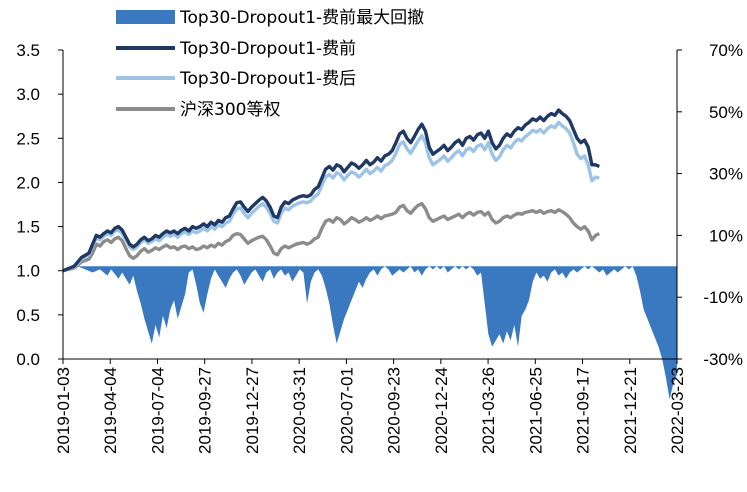  I want to click on right-tick-label: -10%, so click(723, 297).